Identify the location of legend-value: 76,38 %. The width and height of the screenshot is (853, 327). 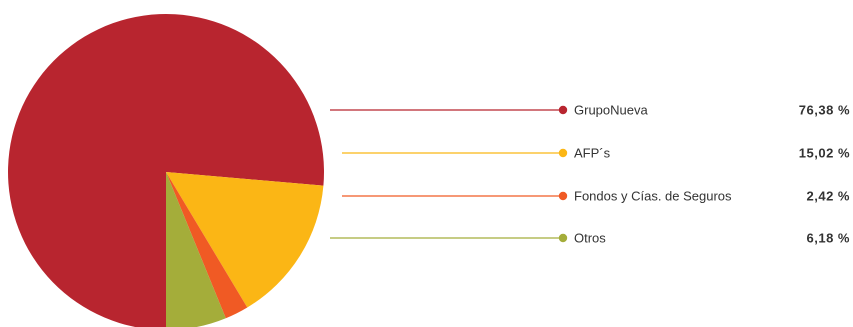
(824, 110).